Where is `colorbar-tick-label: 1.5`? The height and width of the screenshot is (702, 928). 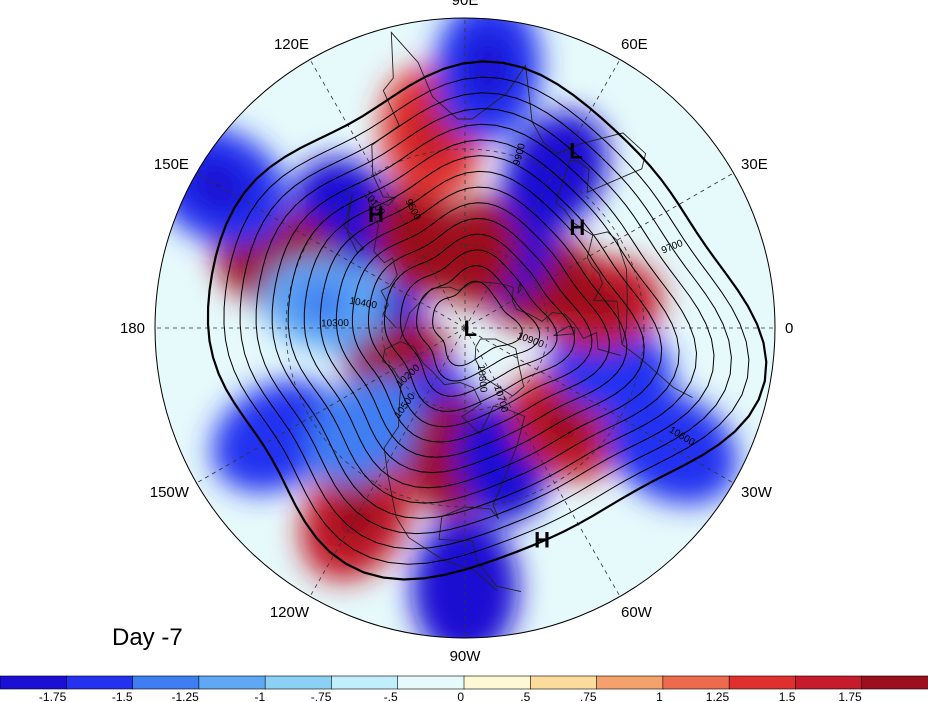
colorbar-tick-label: 1.5 is located at coordinates (787, 696).